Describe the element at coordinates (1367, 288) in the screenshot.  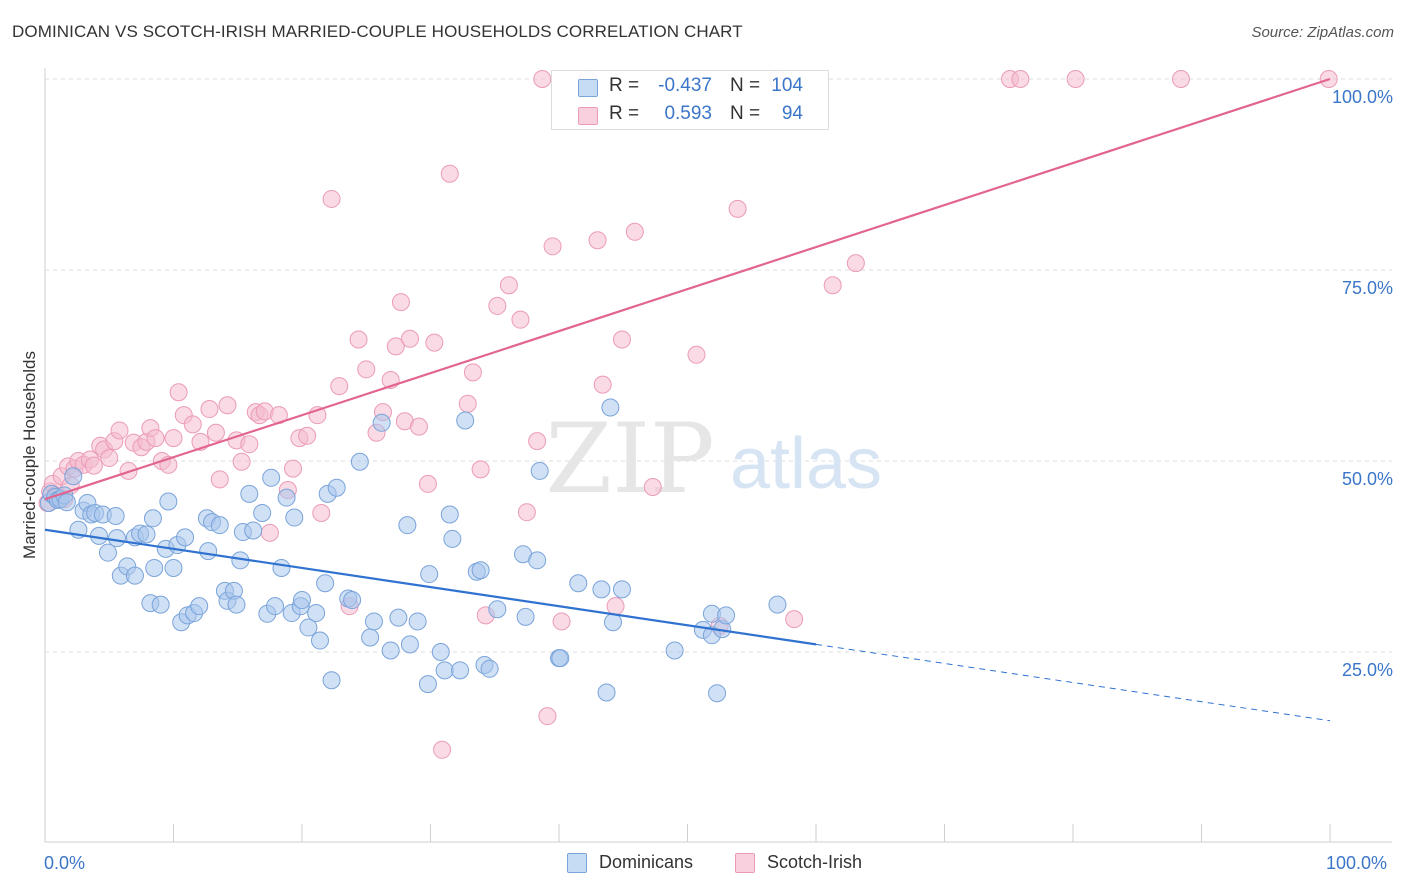
I see `y-tick-label-75: 75.0%` at that location.